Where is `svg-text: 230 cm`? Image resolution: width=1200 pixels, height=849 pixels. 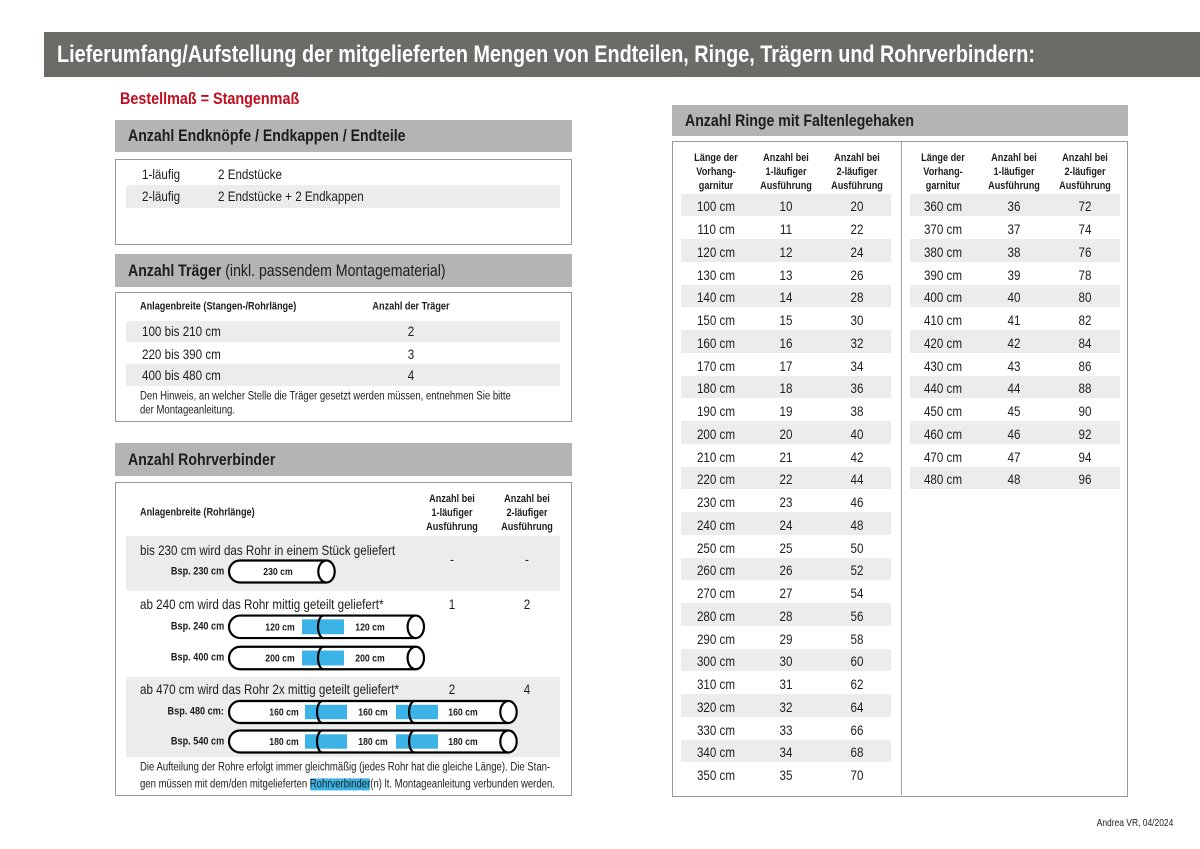
svg-text: 230 cm is located at coordinates (277, 572).